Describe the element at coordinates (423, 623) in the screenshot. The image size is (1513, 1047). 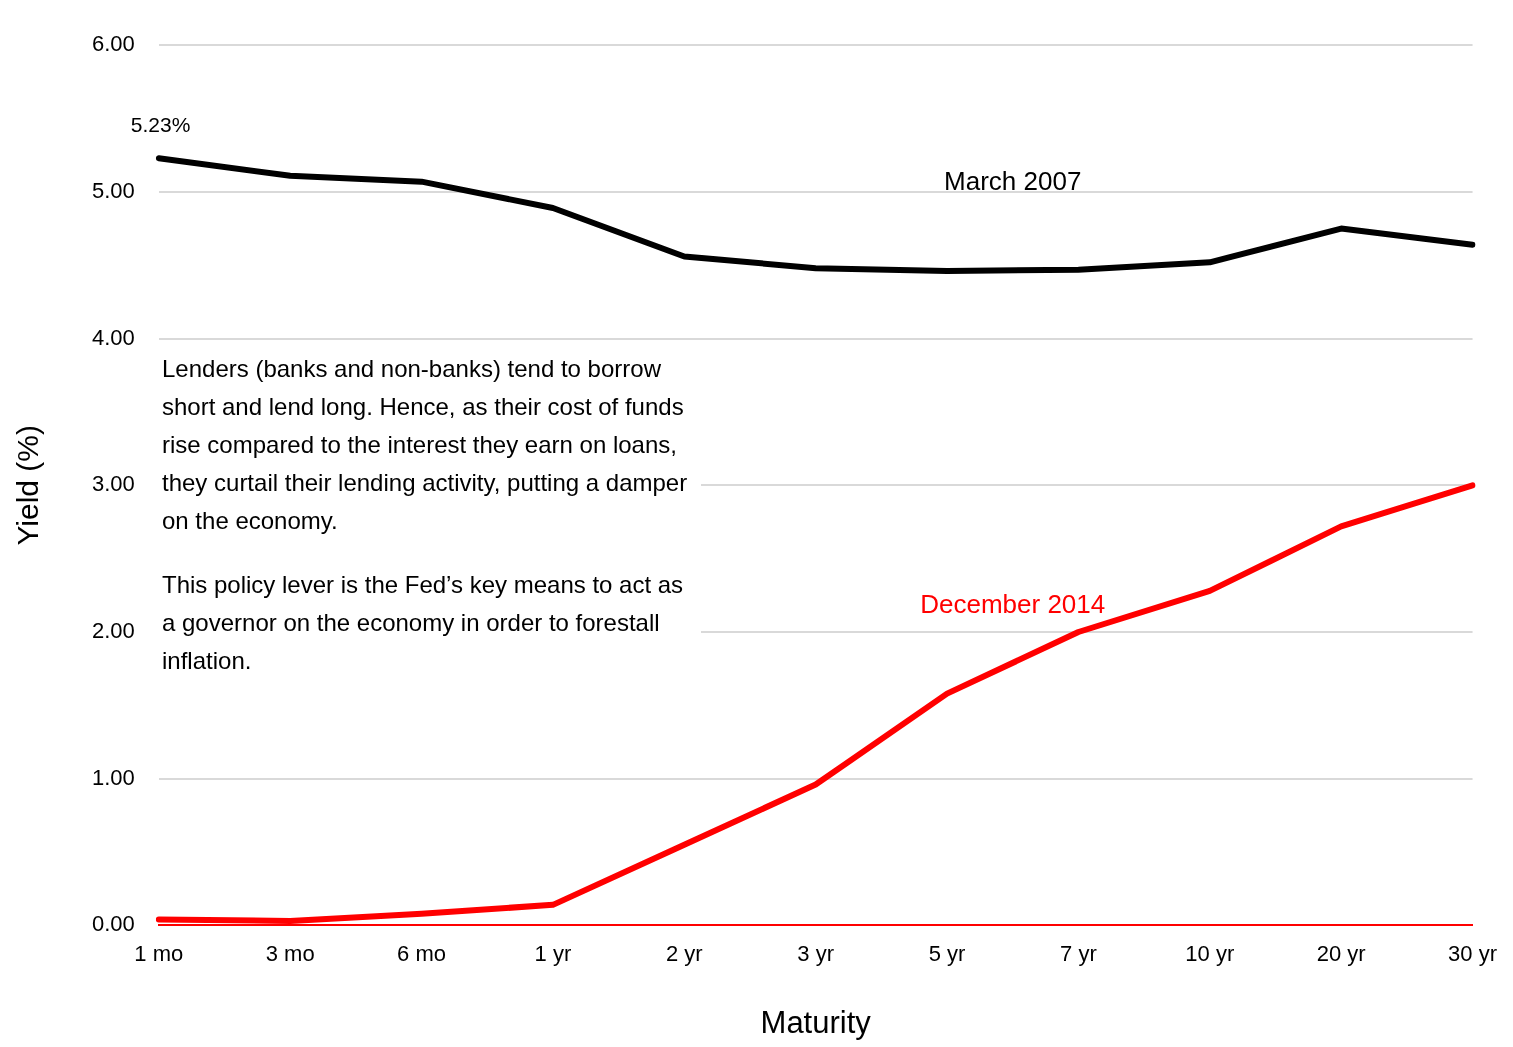
I see `annotation: This policy lever is the Fed’s key means to act as a governor on the economy in order to forestall inflation.` at that location.